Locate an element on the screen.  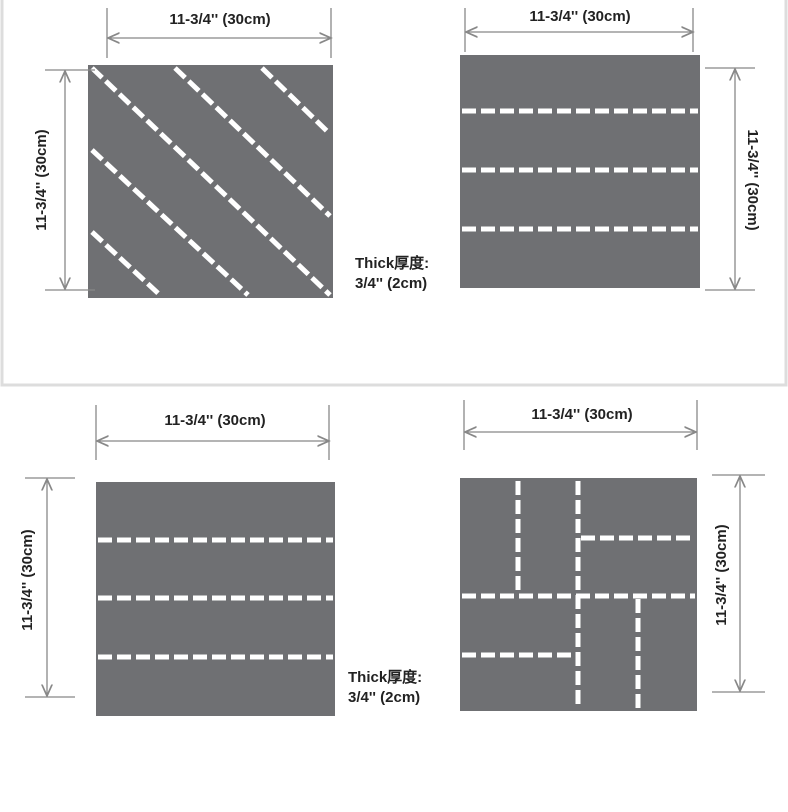
tile-diagonal is located at coordinates (210, 181).